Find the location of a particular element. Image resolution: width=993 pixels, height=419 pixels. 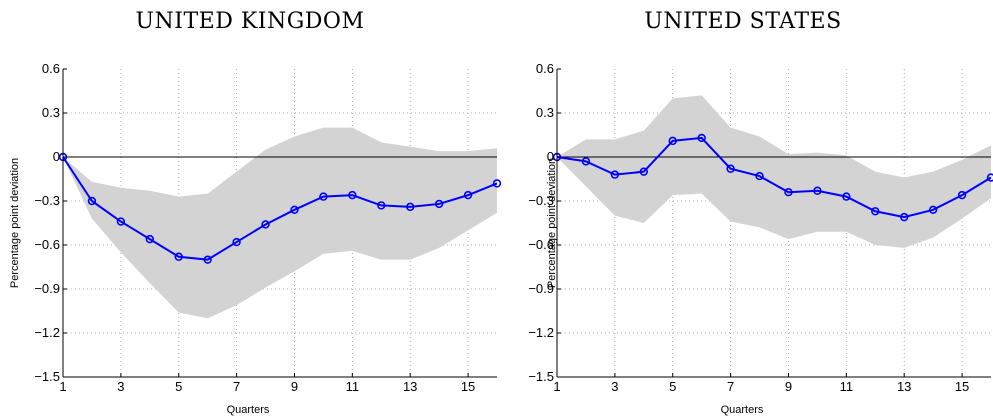

chart-title: UNITED KINGDOM is located at coordinates (250, 21).